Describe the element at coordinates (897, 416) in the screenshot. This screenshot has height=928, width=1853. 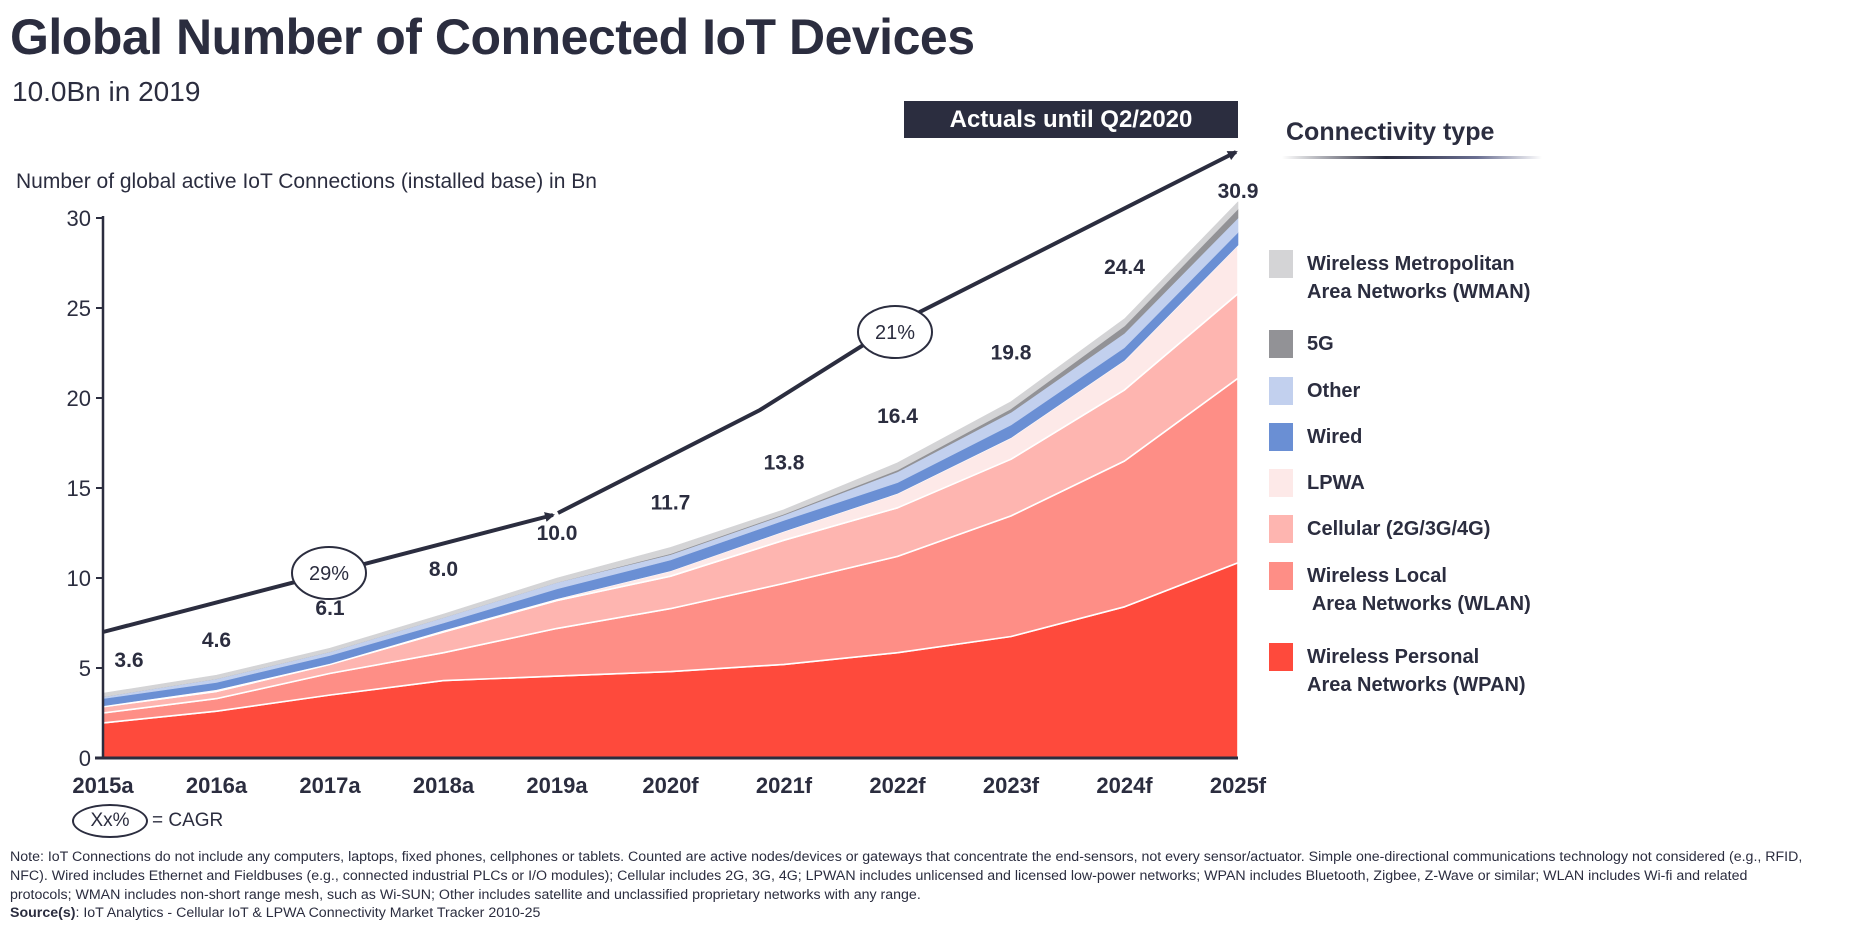
I see `total-label: 16.4` at that location.